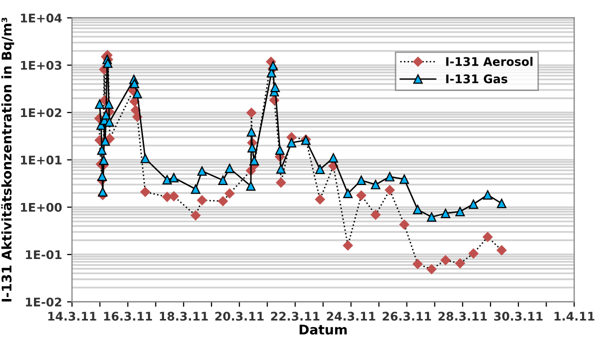 The image size is (600, 343). I want to click on x-tick-label: 20.3.11, so click(239, 316).